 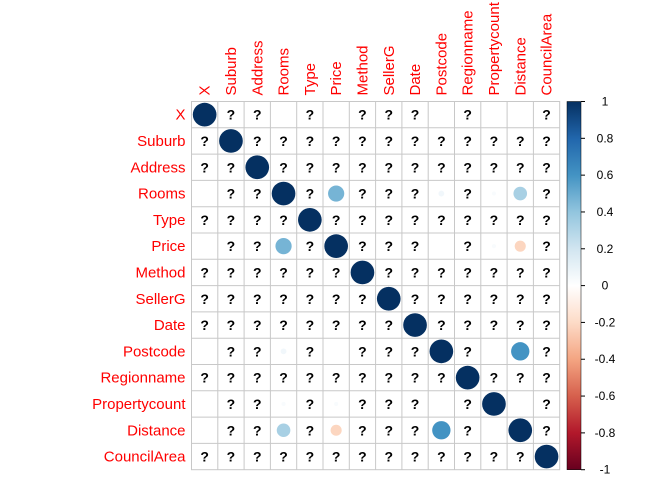 What do you see at coordinates (605, 102) in the screenshot?
I see `colorbar-tick-label: 1` at bounding box center [605, 102].